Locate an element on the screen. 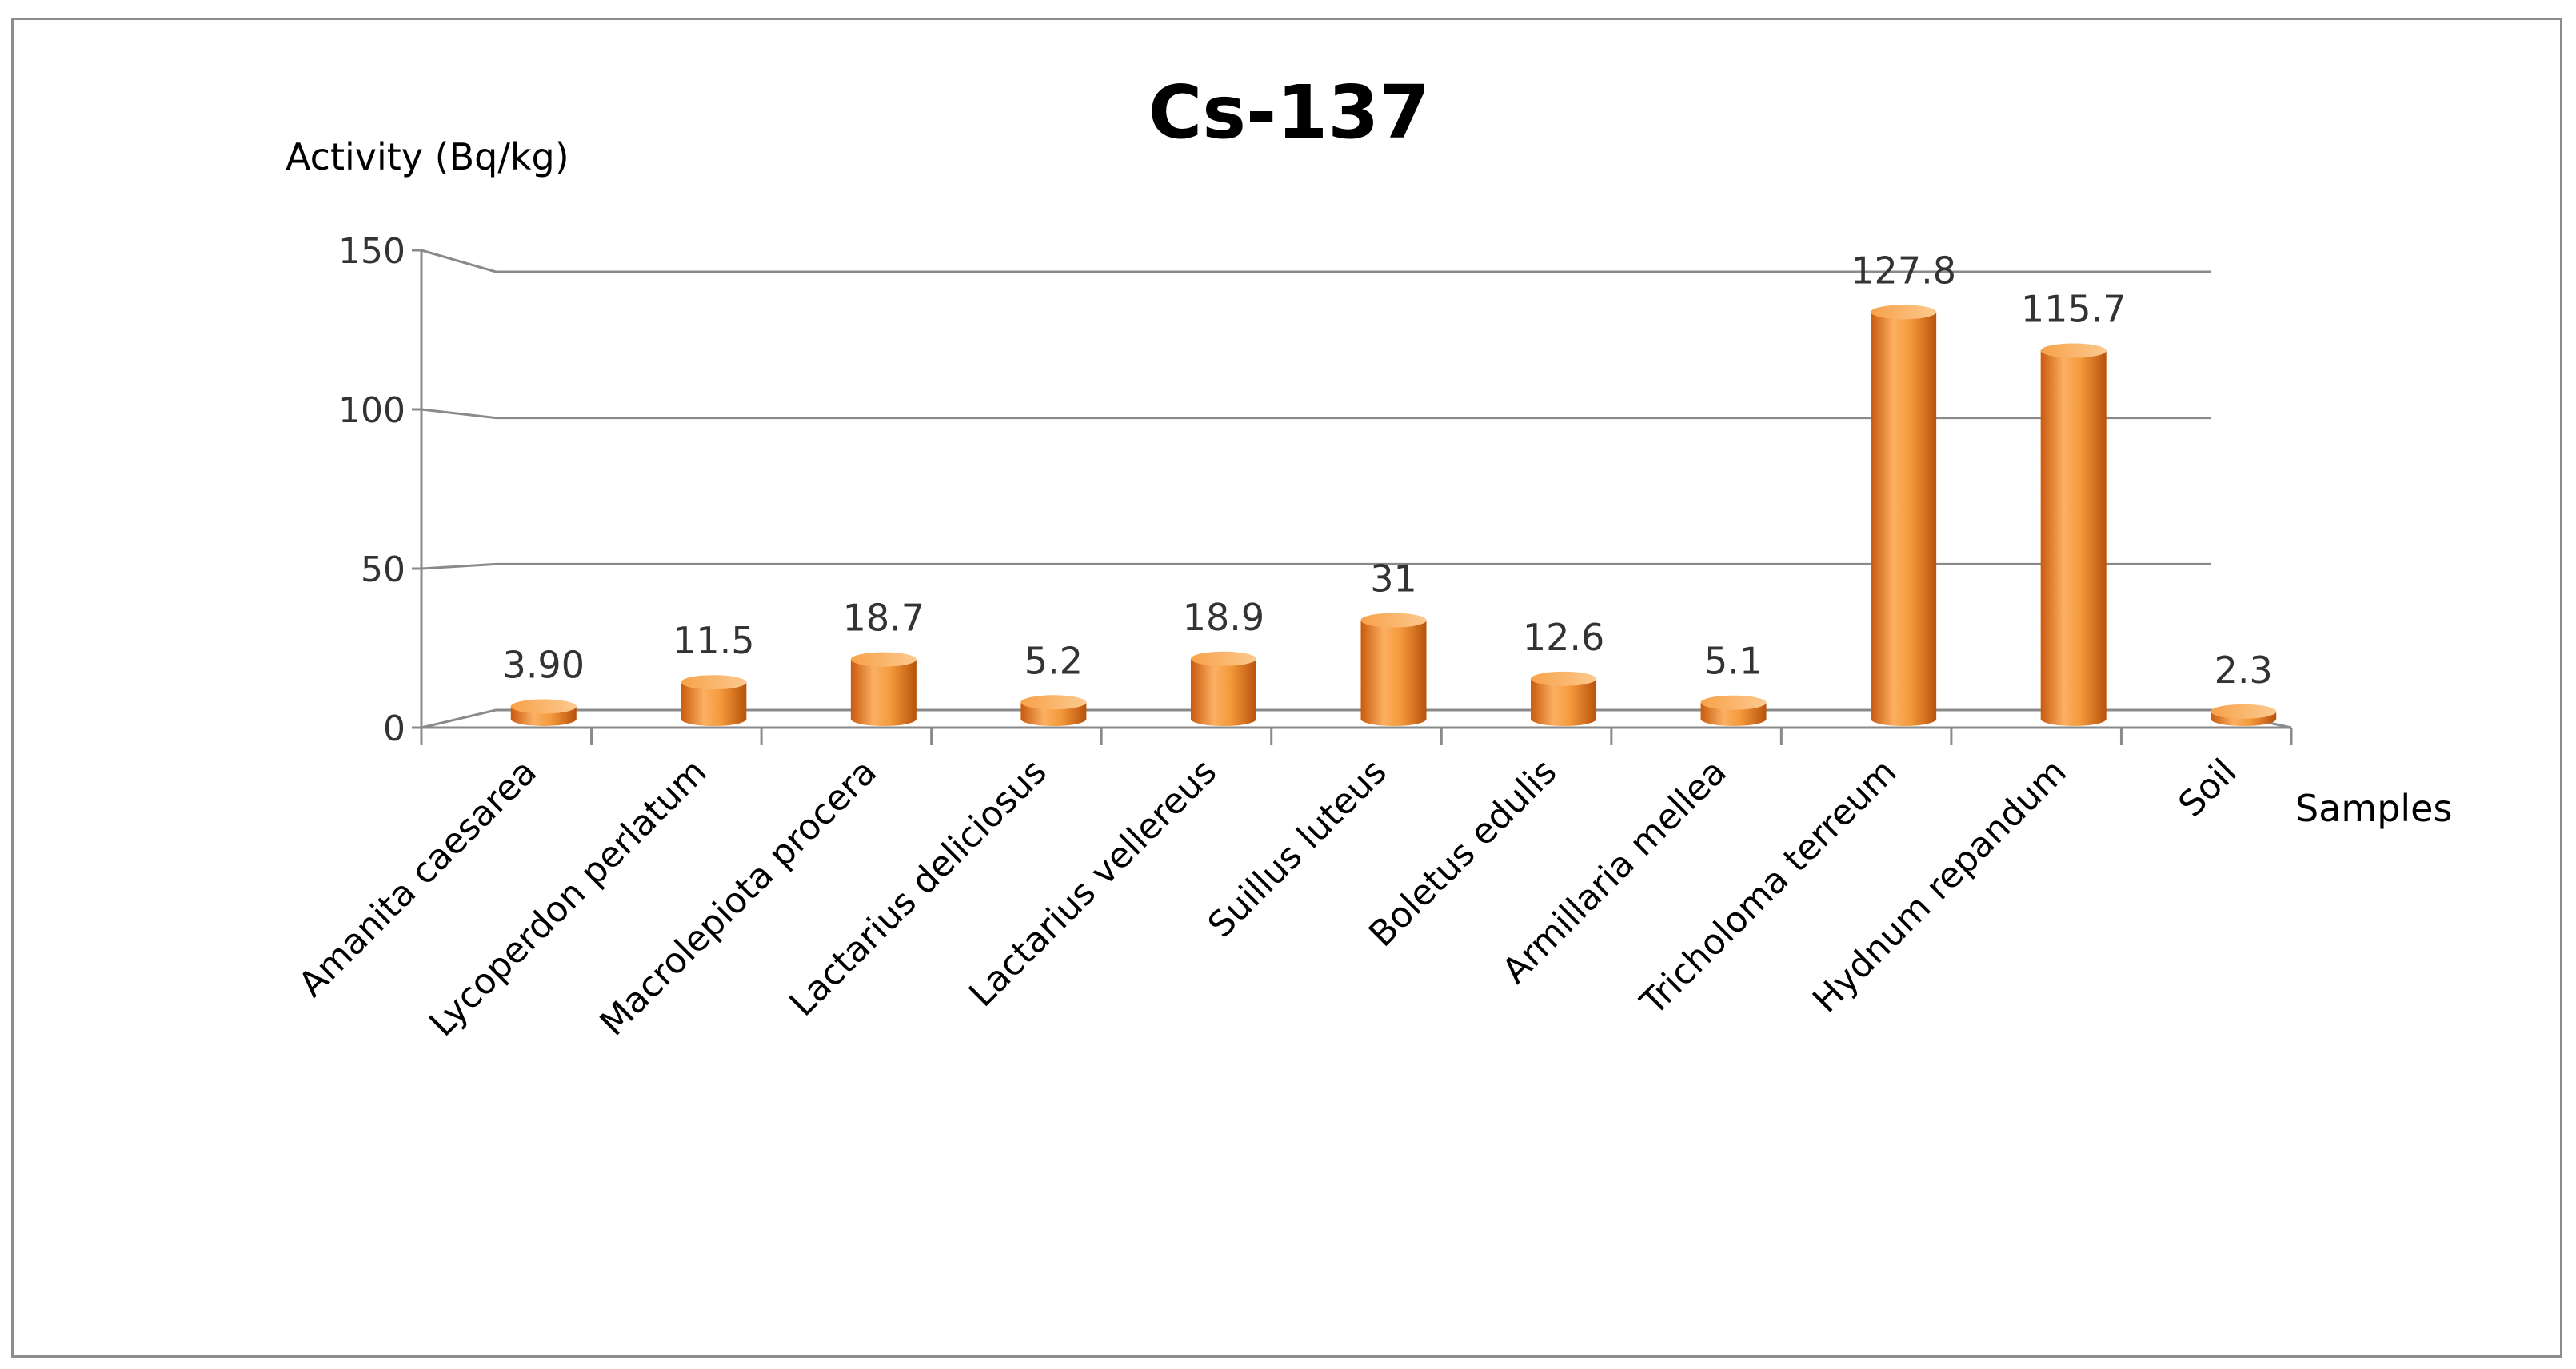 The image size is (2576, 1369). data-label: 18.7 is located at coordinates (884, 618).